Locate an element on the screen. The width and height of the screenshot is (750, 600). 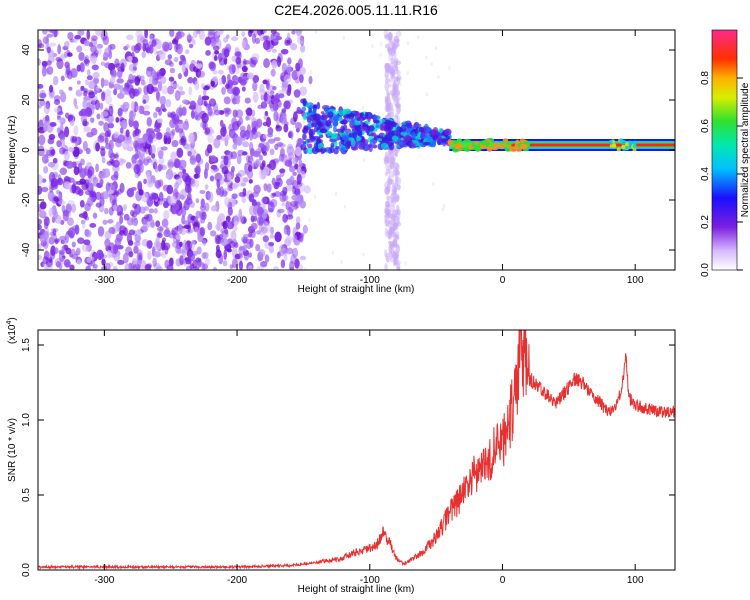
colorbar-tick-label: 0.8 is located at coordinates (705, 78).